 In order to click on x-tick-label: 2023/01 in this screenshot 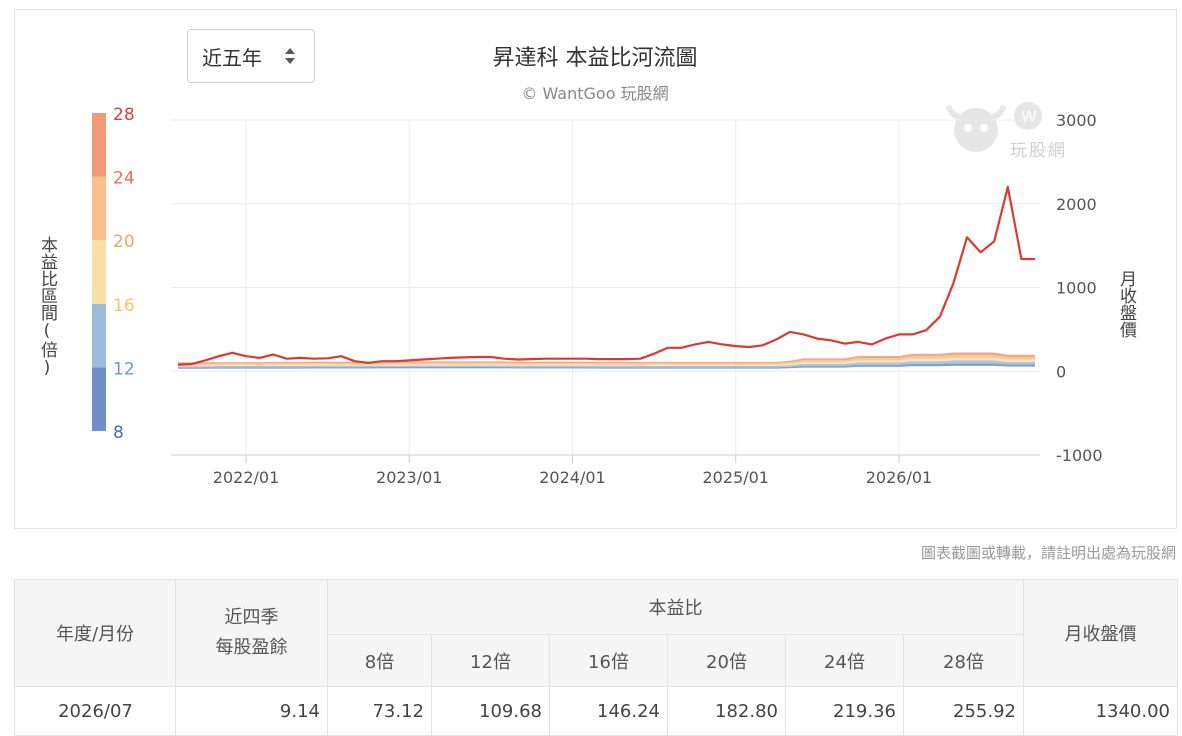, I will do `click(409, 477)`.